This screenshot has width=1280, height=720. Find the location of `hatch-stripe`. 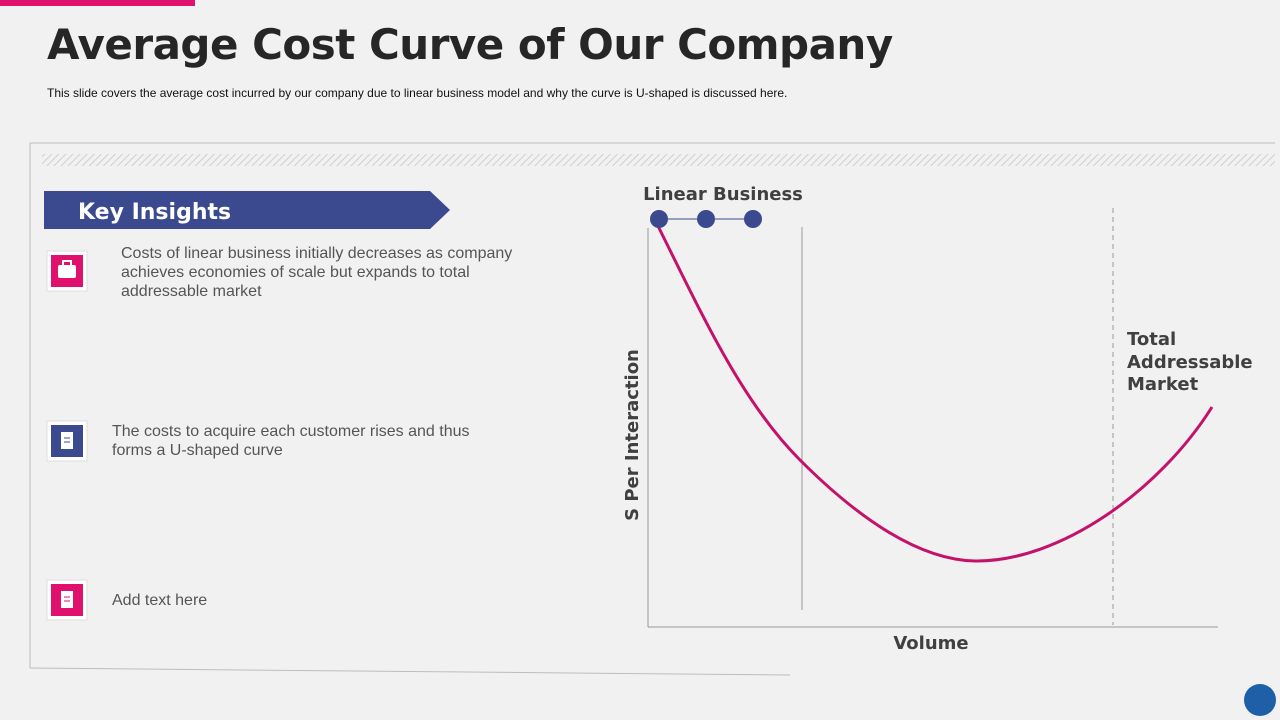

hatch-stripe is located at coordinates (658, 160).